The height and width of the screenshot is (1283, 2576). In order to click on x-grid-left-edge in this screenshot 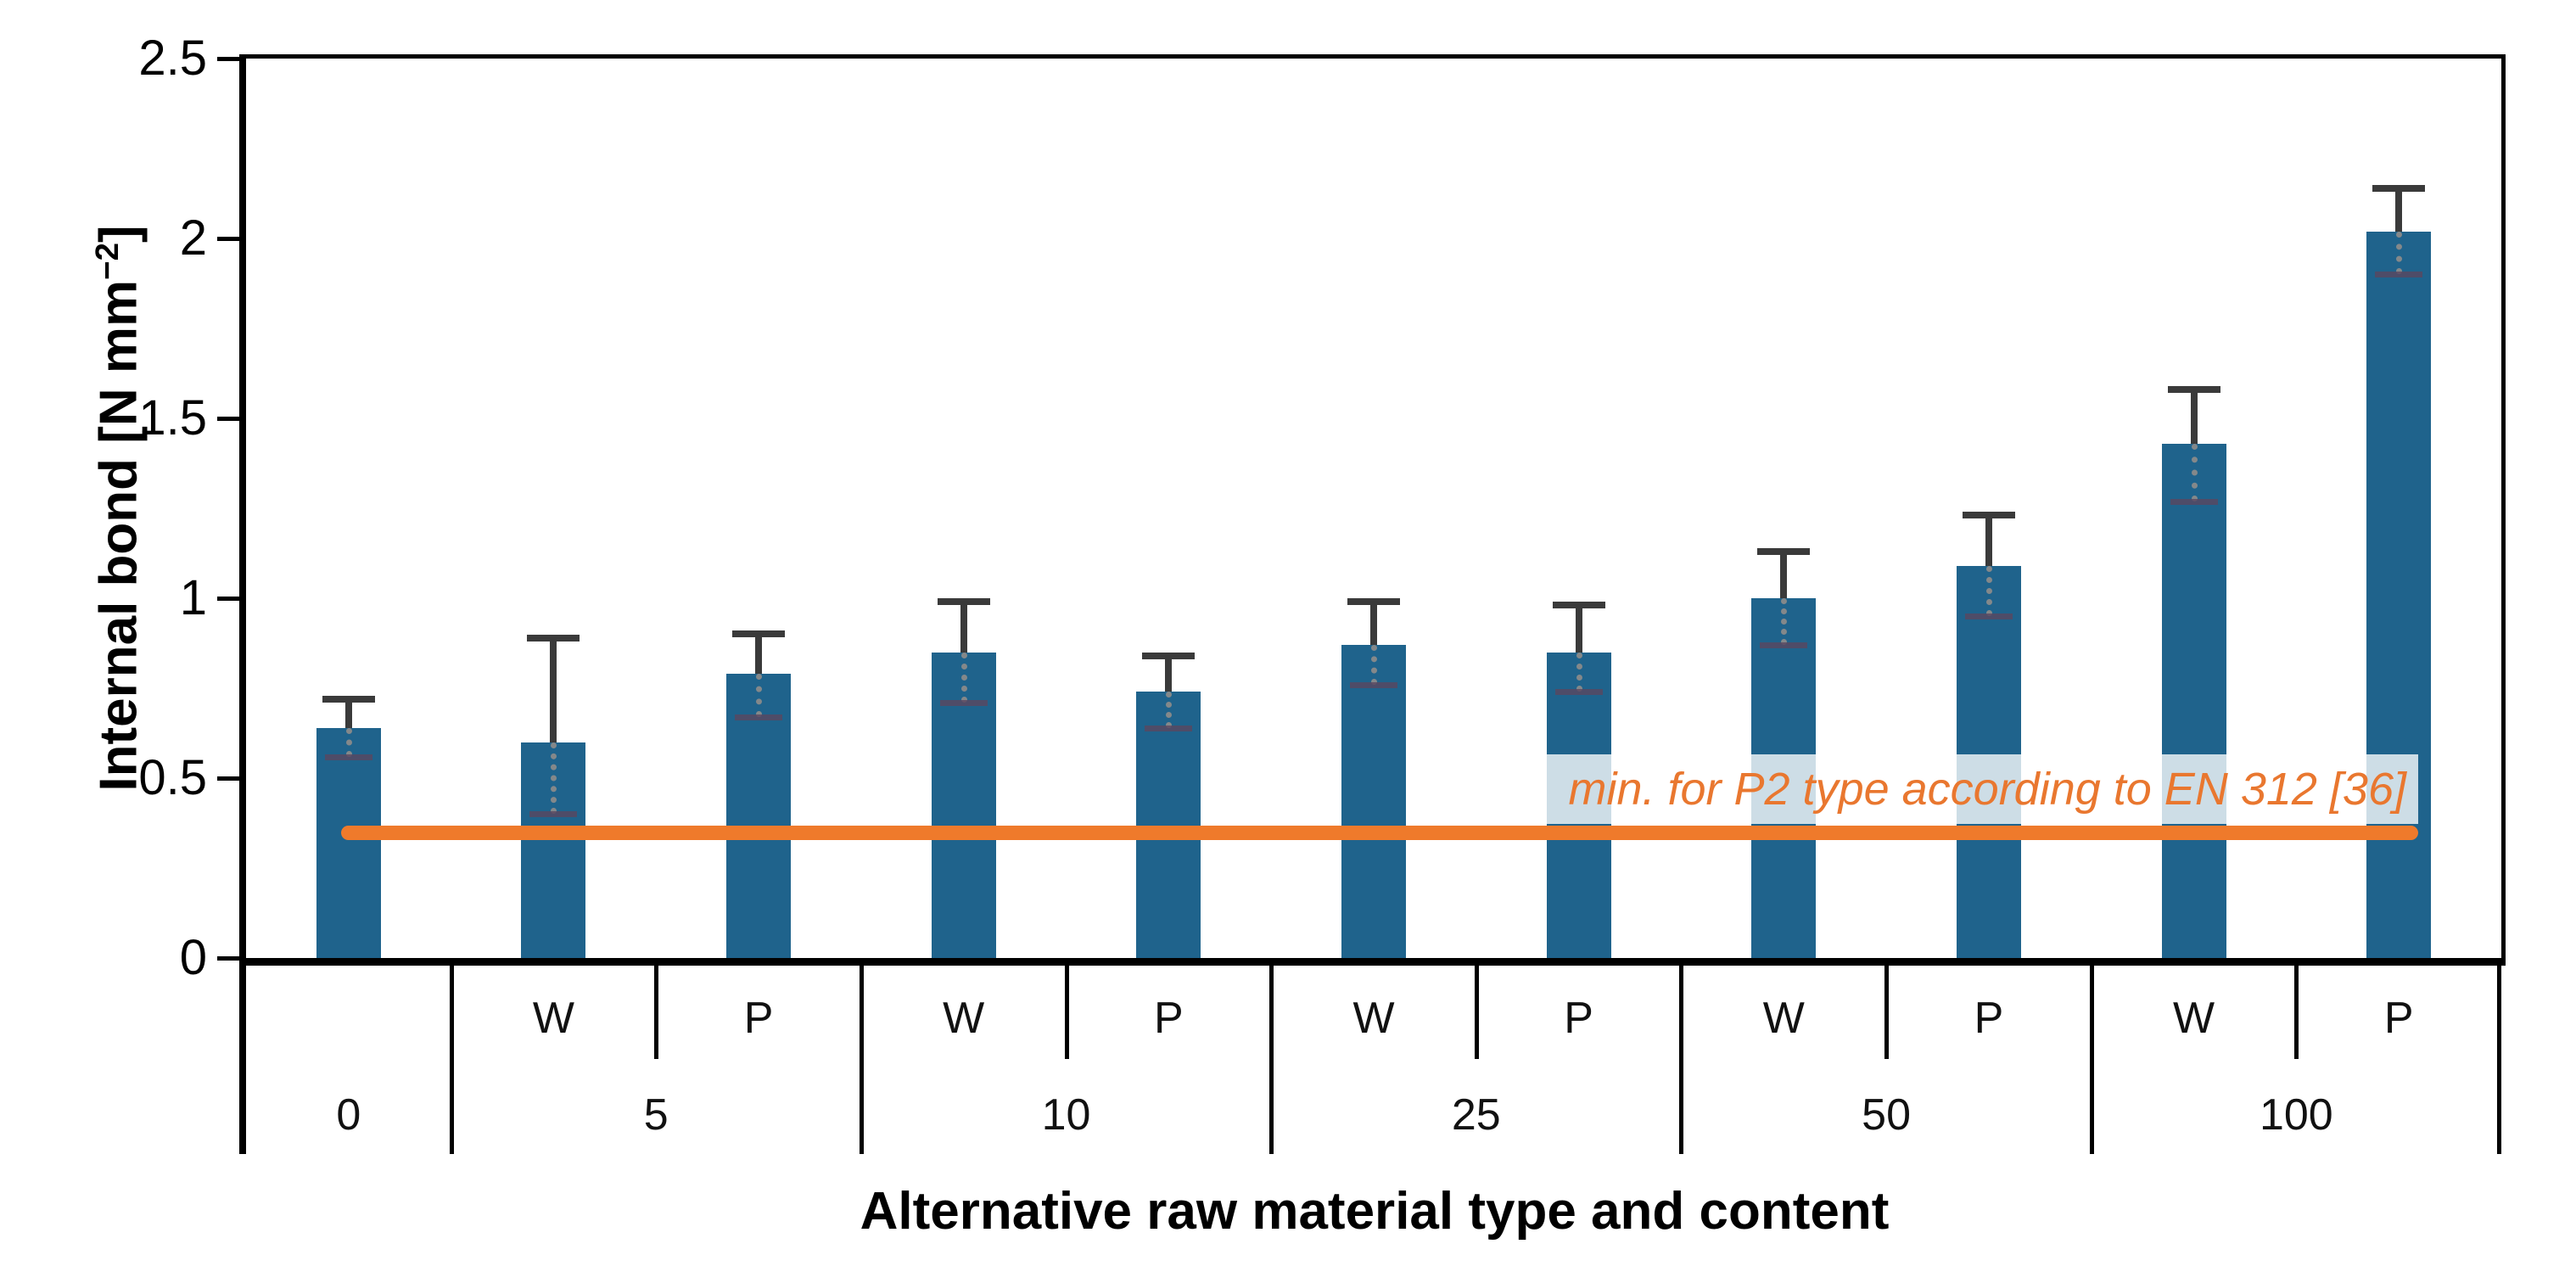, I will do `click(243, 1060)`.